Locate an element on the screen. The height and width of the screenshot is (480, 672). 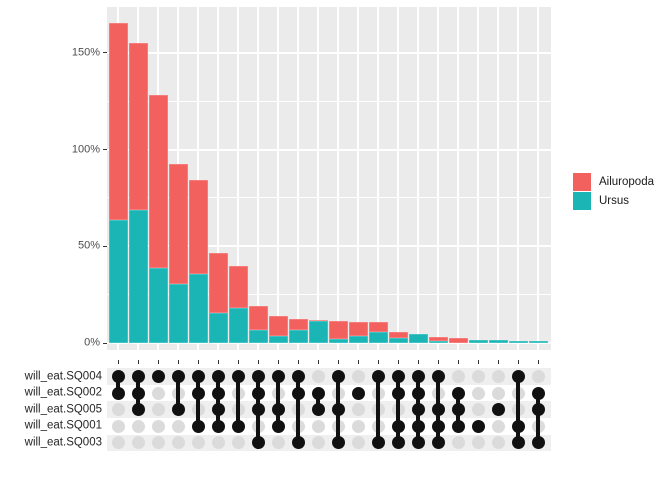
set-row-label: will_eat.SQ005 is located at coordinates (63, 408).